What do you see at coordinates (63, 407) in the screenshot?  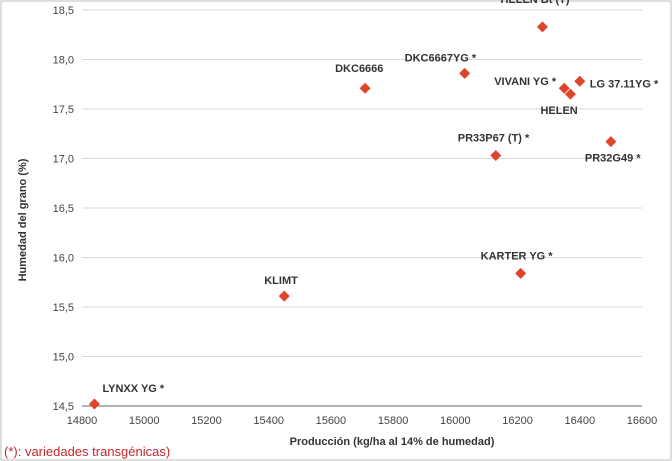 I see `y-tick-label: 14,5` at bounding box center [63, 407].